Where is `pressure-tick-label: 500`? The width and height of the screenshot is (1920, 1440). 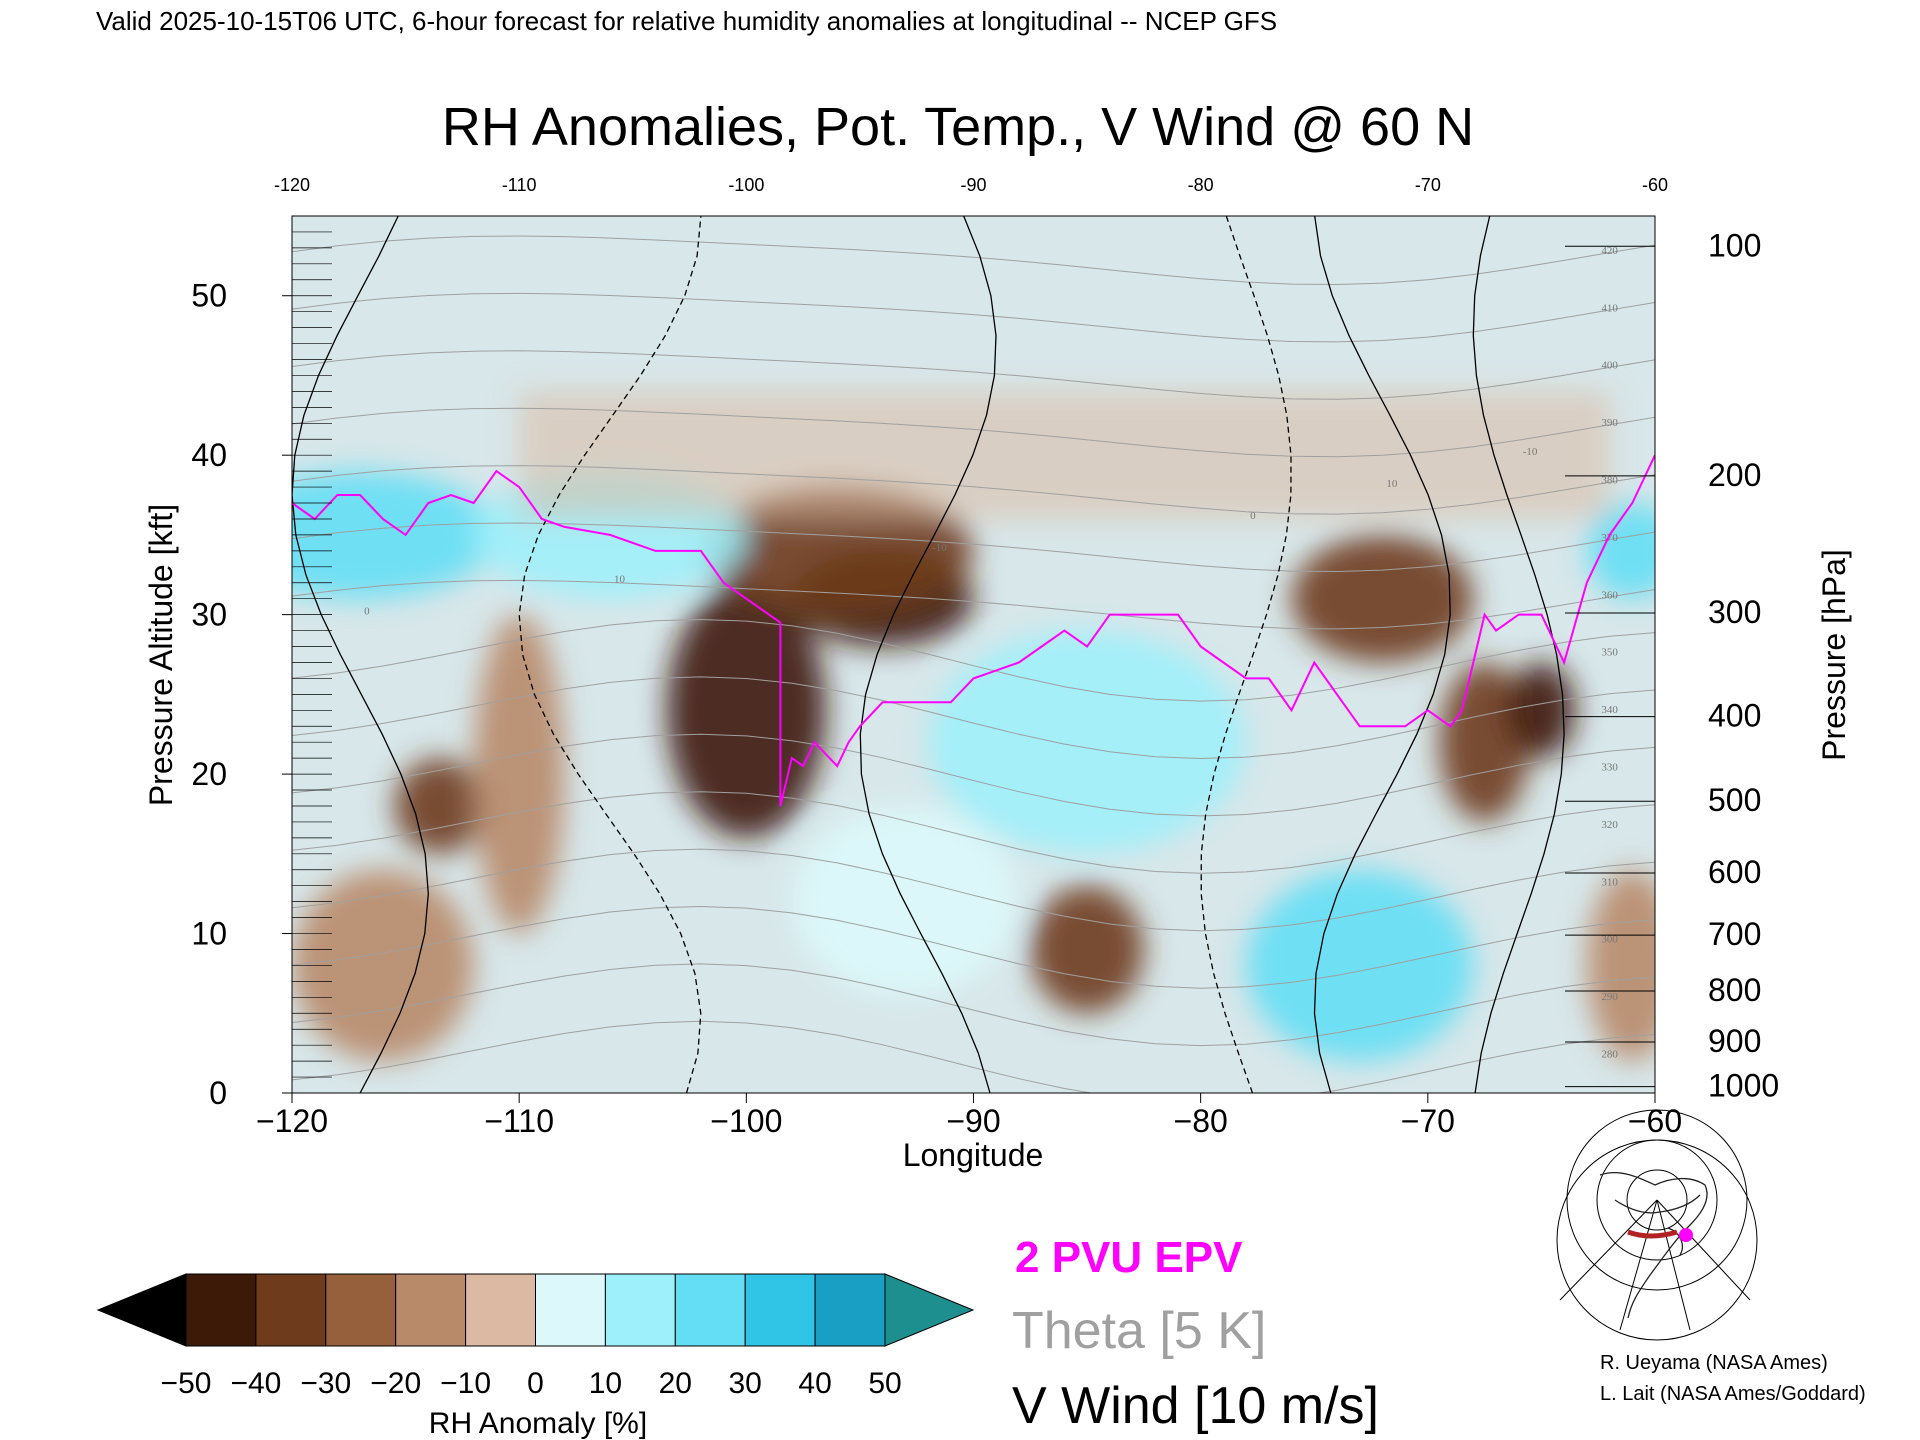 pressure-tick-label: 500 is located at coordinates (1734, 800).